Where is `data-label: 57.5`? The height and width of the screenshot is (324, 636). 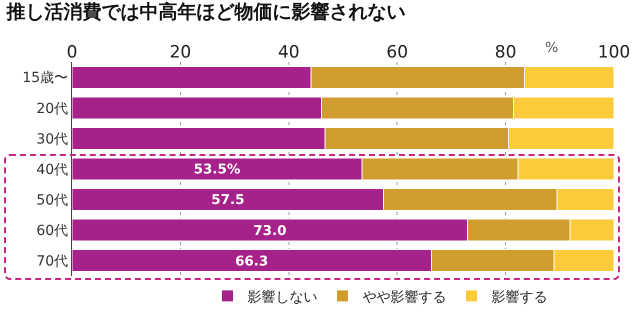 data-label: 57.5 is located at coordinates (227, 200).